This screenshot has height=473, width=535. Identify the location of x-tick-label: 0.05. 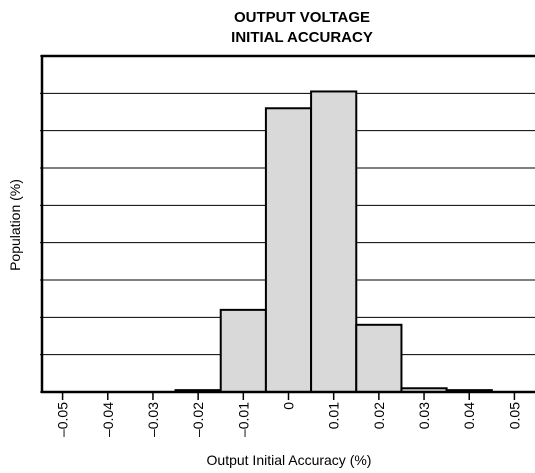
(514, 415).